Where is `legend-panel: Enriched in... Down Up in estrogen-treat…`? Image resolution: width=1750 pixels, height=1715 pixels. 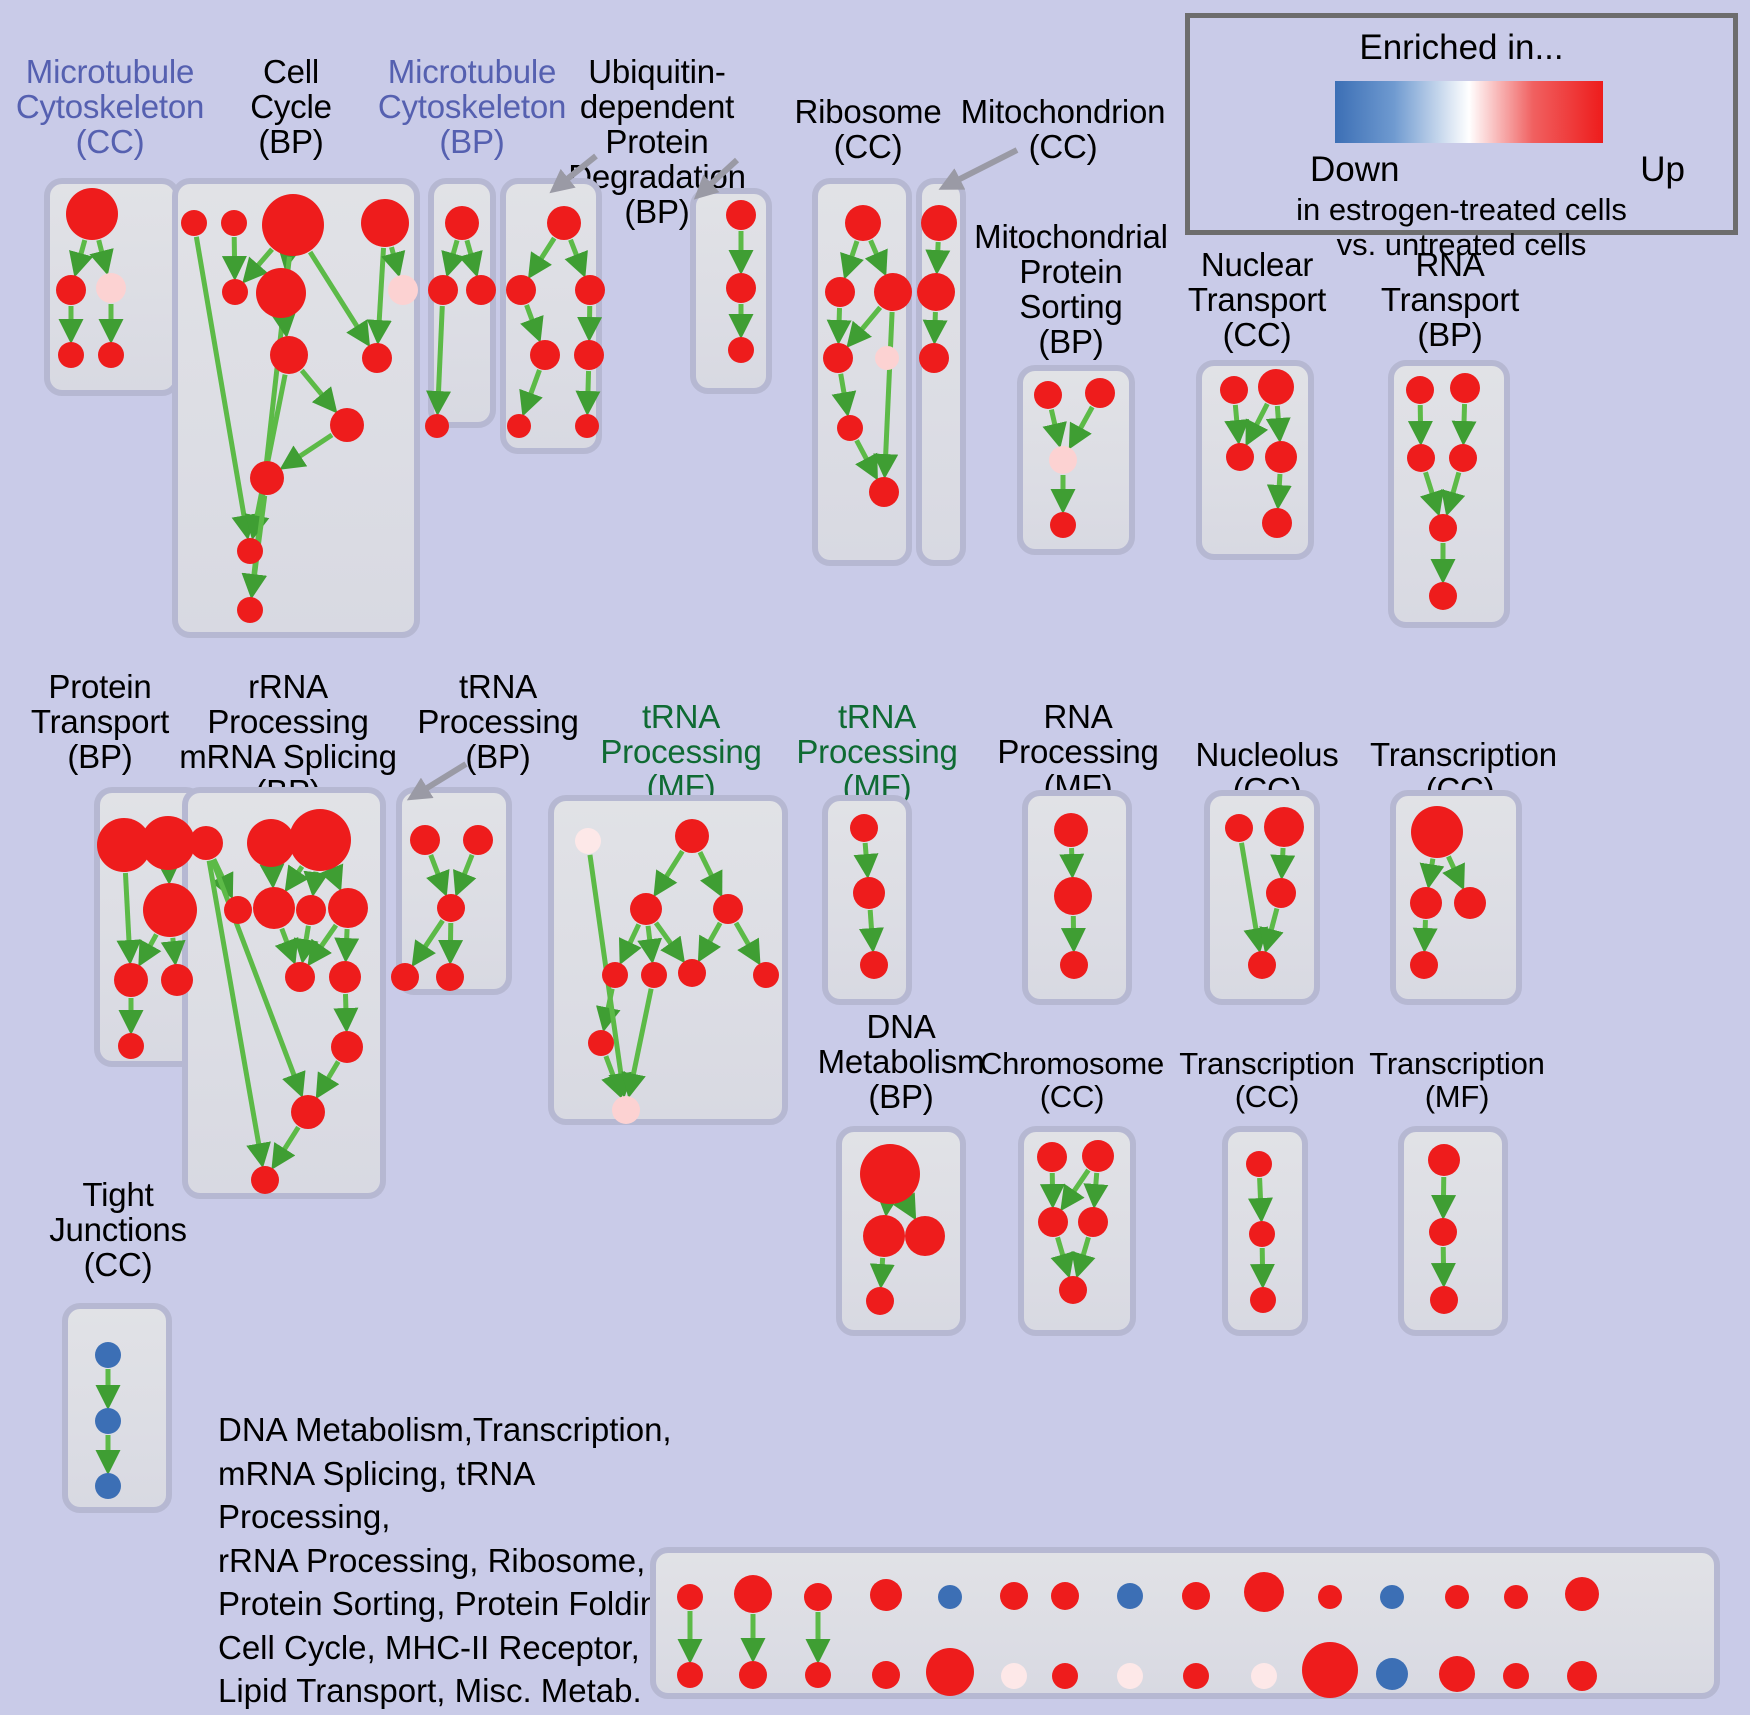 legend-panel: Enriched in... Down Up in estrogen-treat… is located at coordinates (1461, 137).